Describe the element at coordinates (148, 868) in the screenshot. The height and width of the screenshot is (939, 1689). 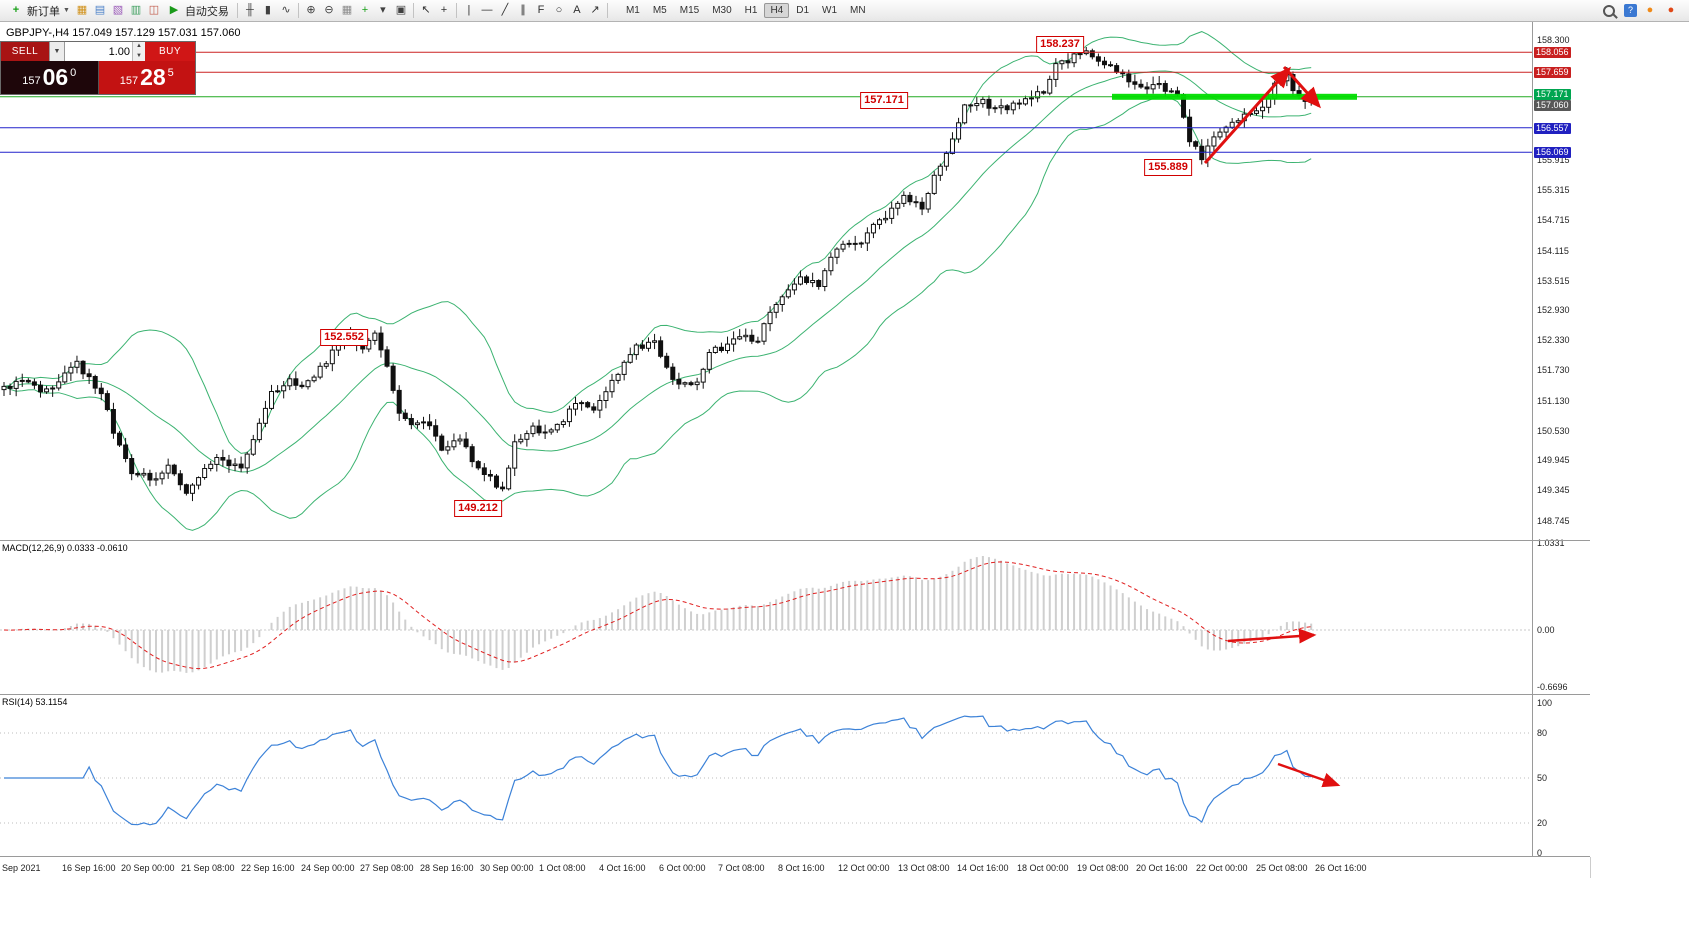
I see `time-axis-label: 20 Sep 00:00` at that location.